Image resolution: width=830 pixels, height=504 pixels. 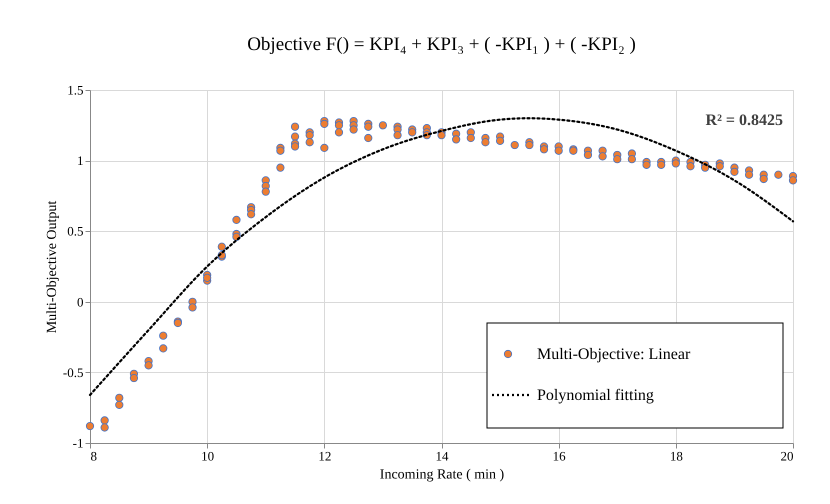 I want to click on legend-label: Polynomial fitting, so click(x=595, y=395).